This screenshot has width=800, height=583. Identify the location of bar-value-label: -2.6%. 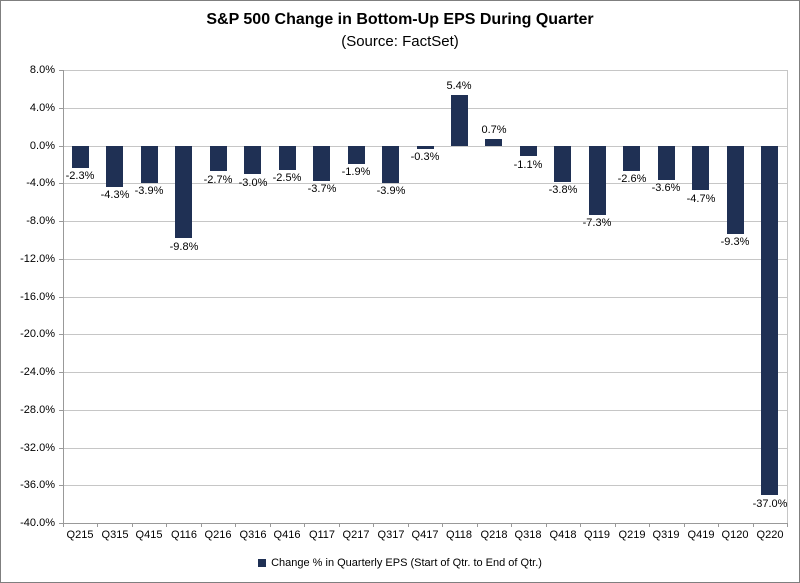
(632, 179).